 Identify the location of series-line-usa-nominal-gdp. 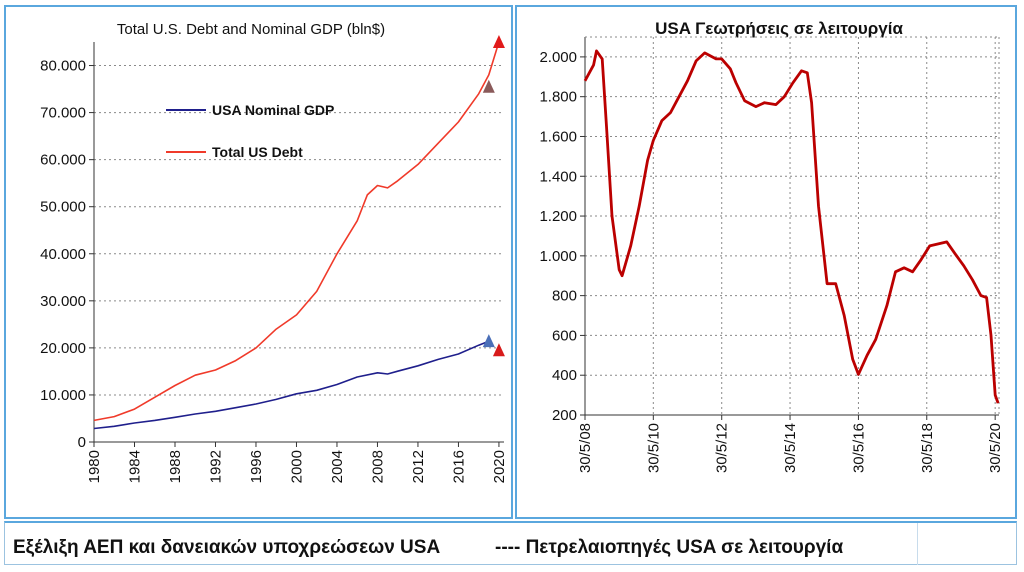
(291, 385).